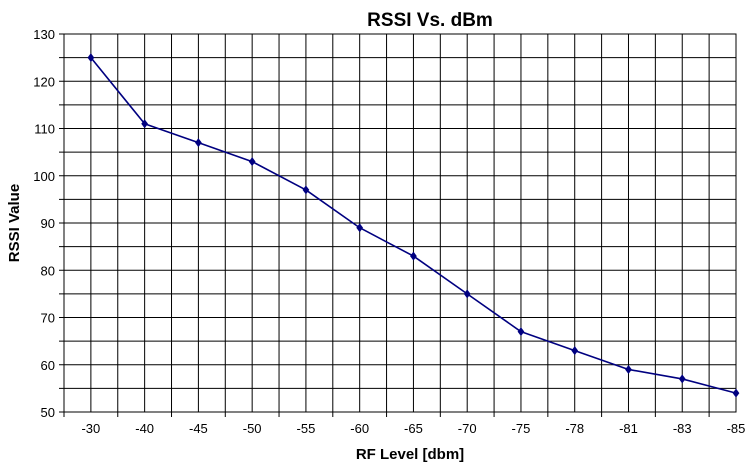  What do you see at coordinates (48, 412) in the screenshot?
I see `y-tick-label: 50` at bounding box center [48, 412].